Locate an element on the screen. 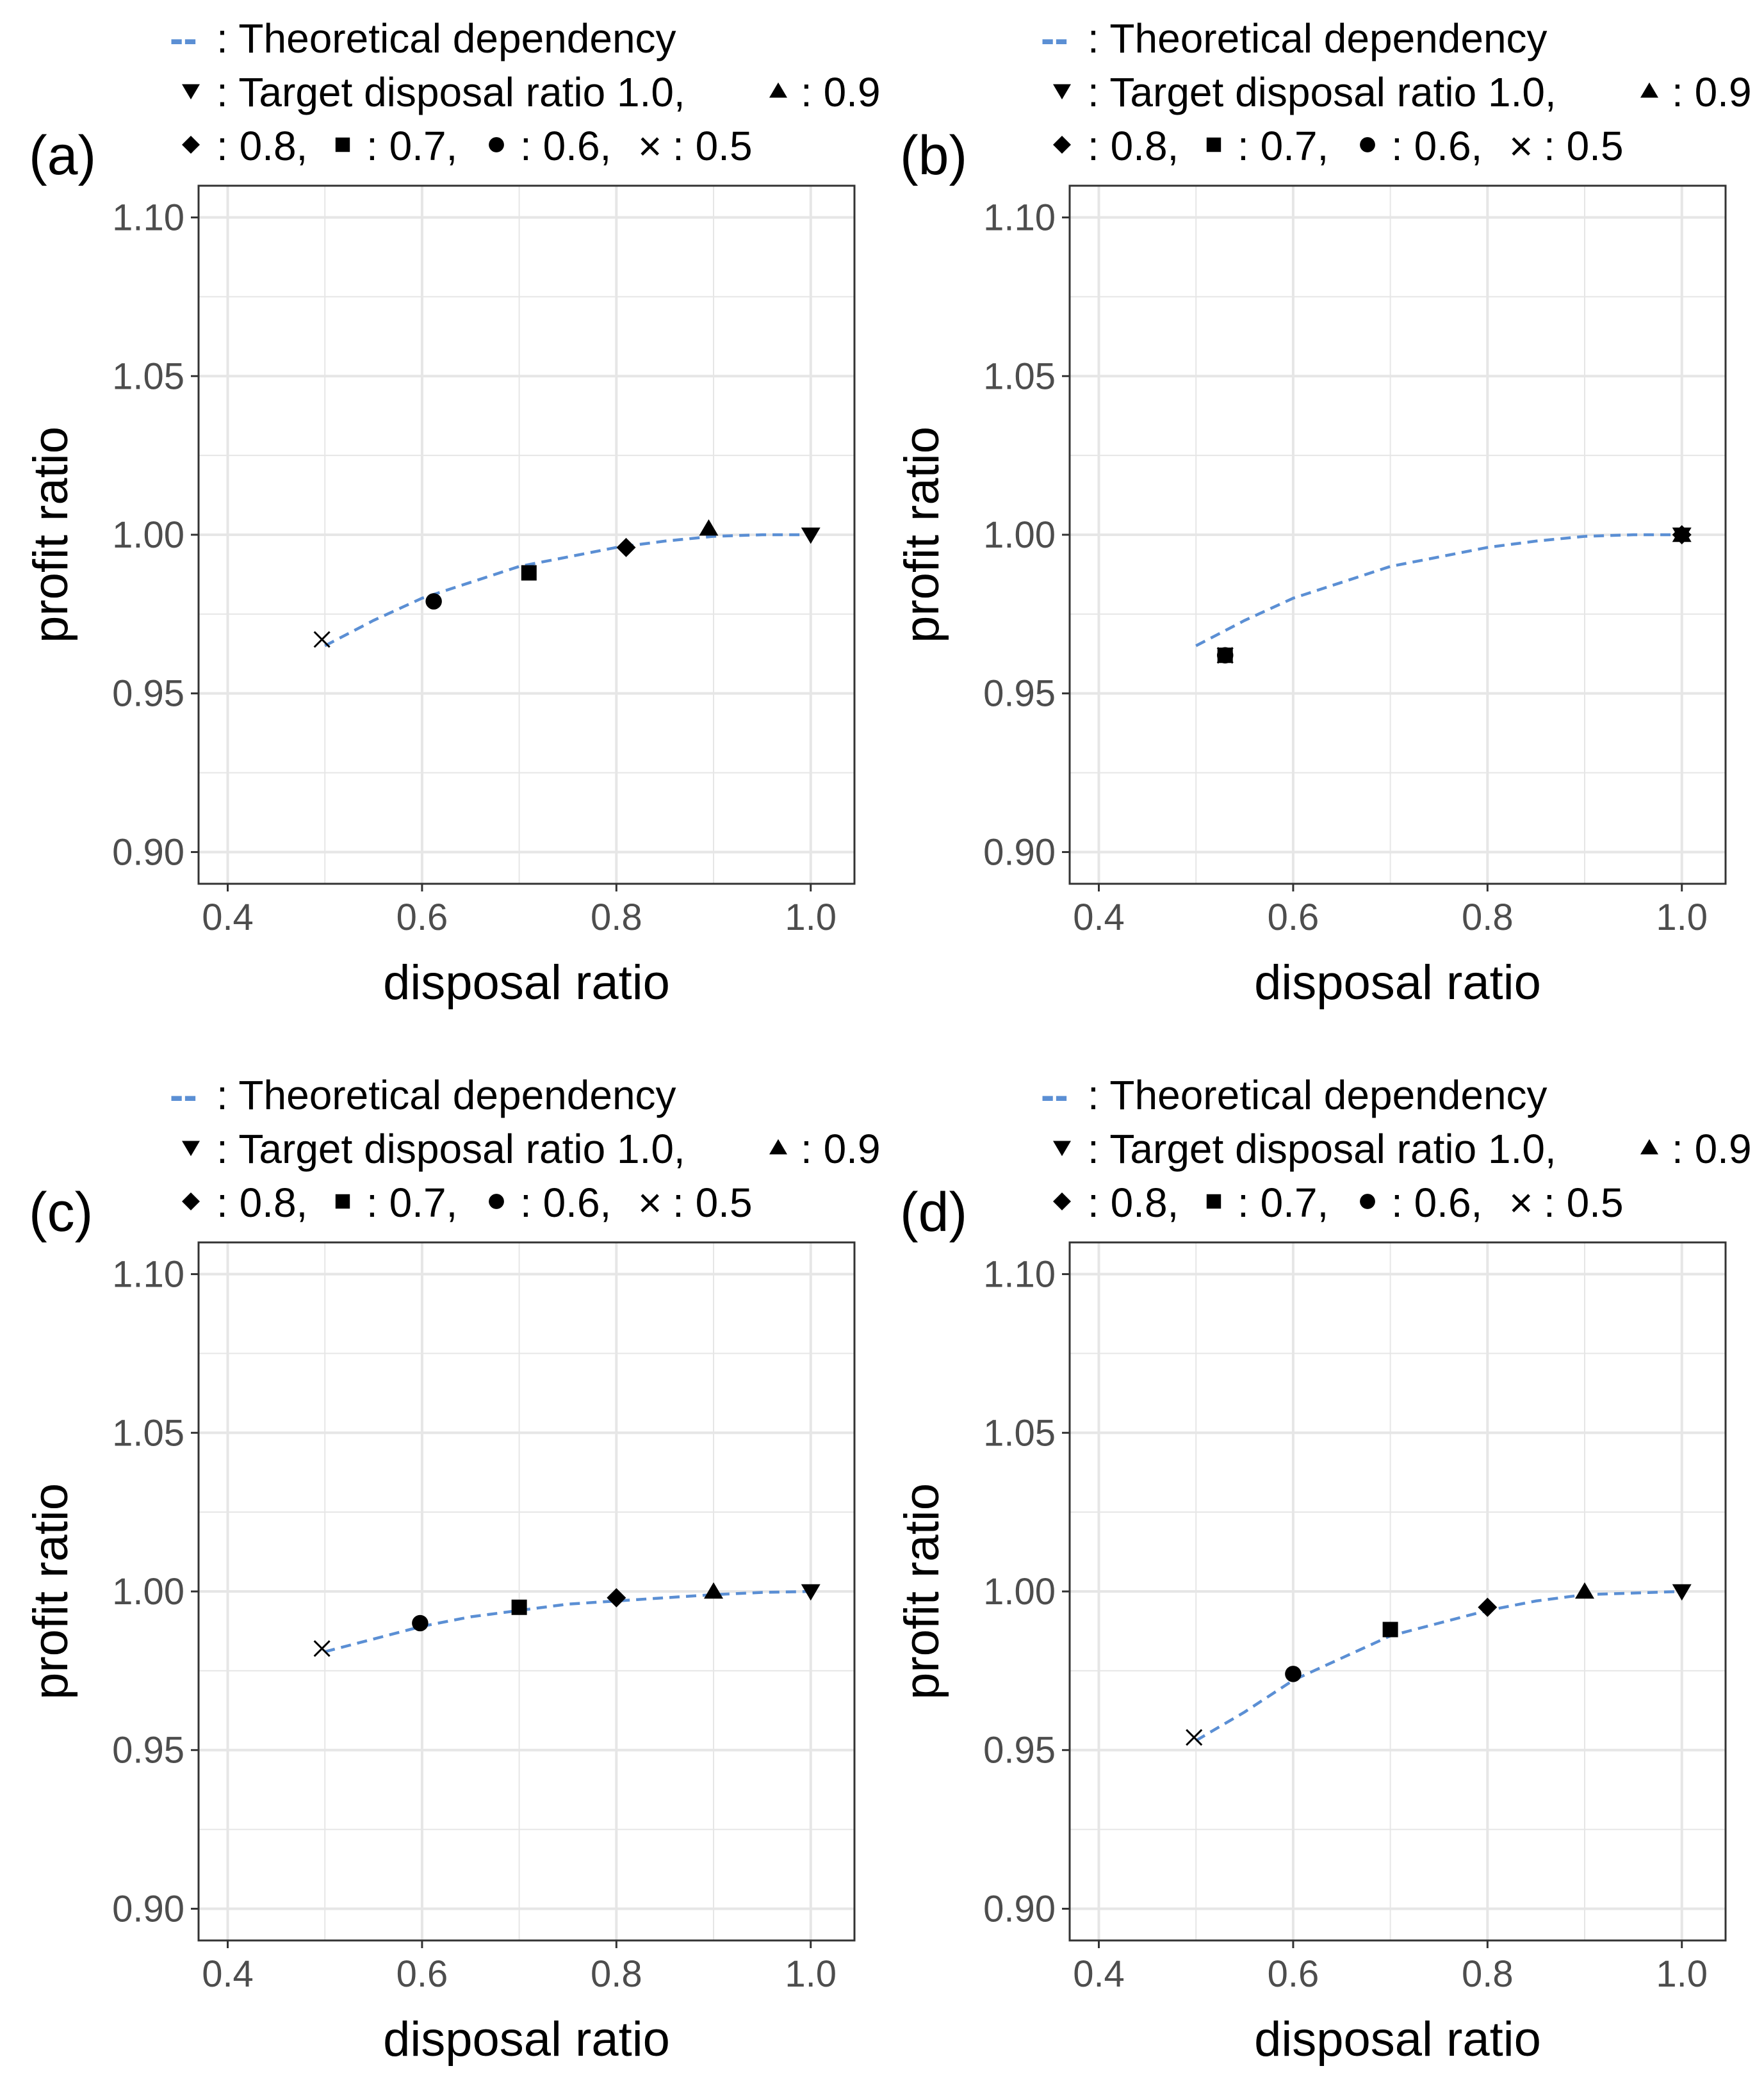  grid is located at coordinates (1398, 535).